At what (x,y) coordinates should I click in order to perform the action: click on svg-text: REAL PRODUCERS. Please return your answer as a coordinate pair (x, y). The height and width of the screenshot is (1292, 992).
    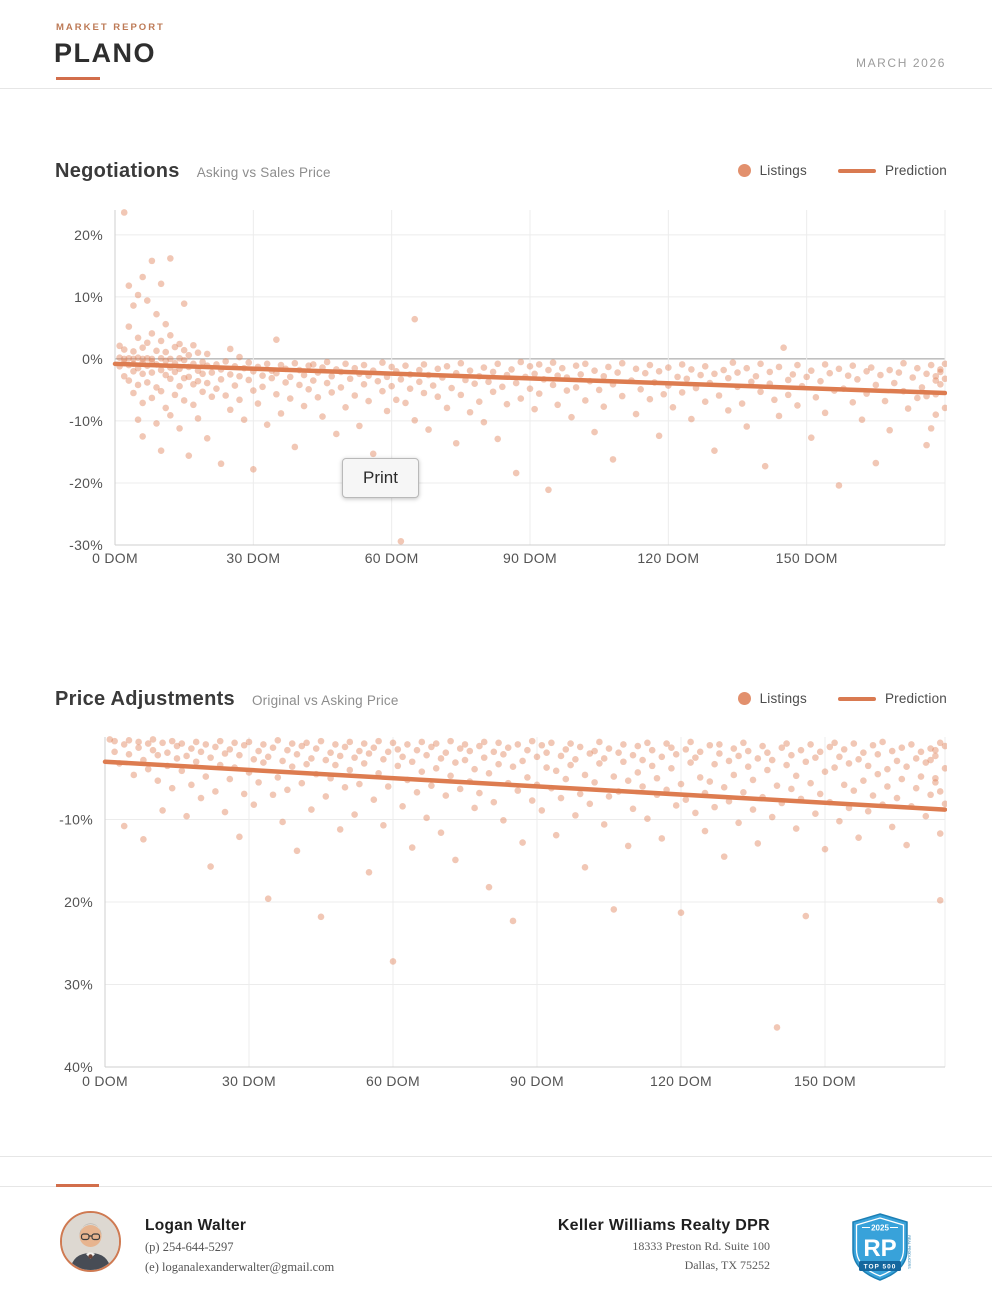
    Looking at the image, I should click on (909, 1252).